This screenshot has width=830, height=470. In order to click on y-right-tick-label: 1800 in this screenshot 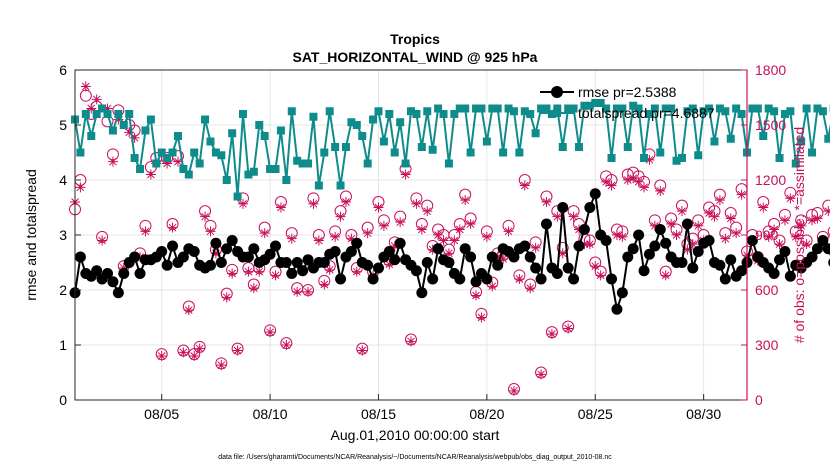, I will do `click(770, 70)`.